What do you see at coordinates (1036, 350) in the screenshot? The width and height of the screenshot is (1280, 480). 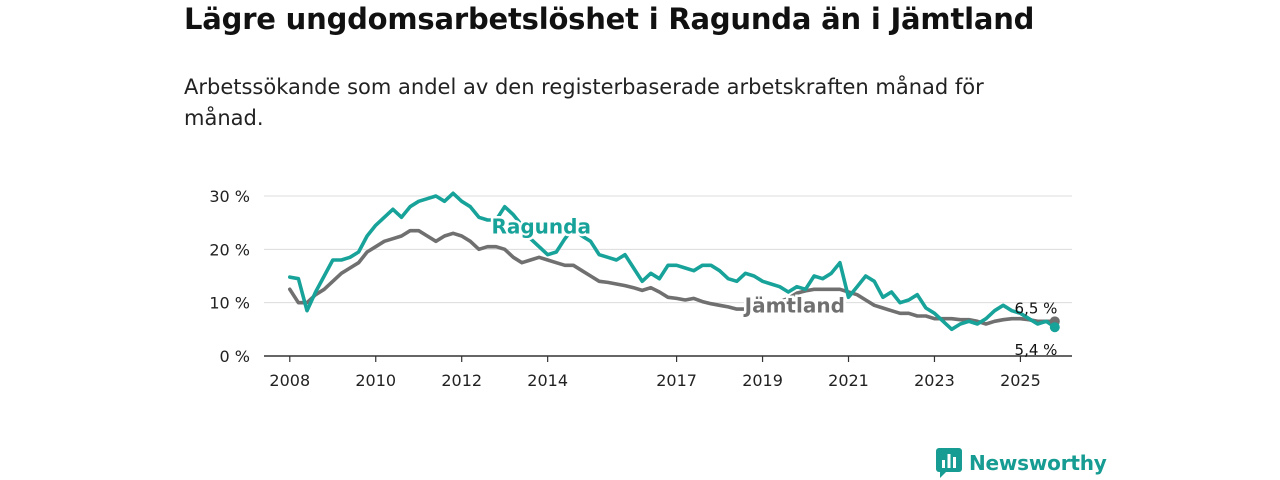 I see `end-value-label: 5,4 %` at bounding box center [1036, 350].